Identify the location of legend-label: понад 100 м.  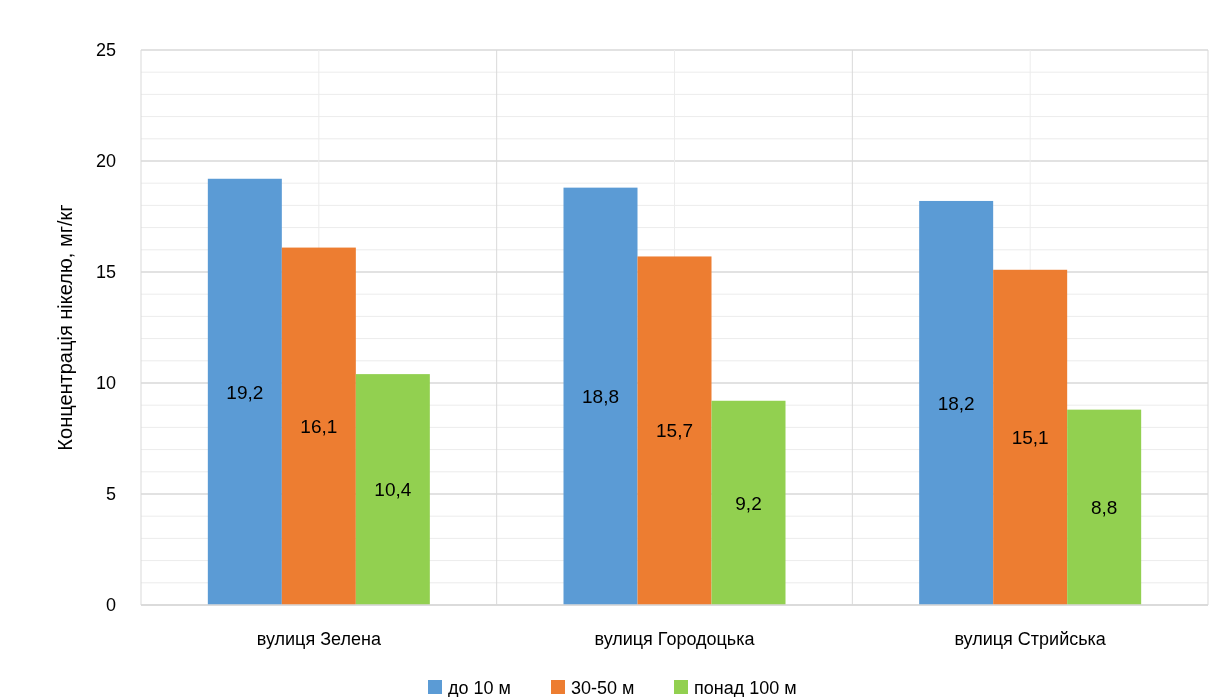
(745, 687).